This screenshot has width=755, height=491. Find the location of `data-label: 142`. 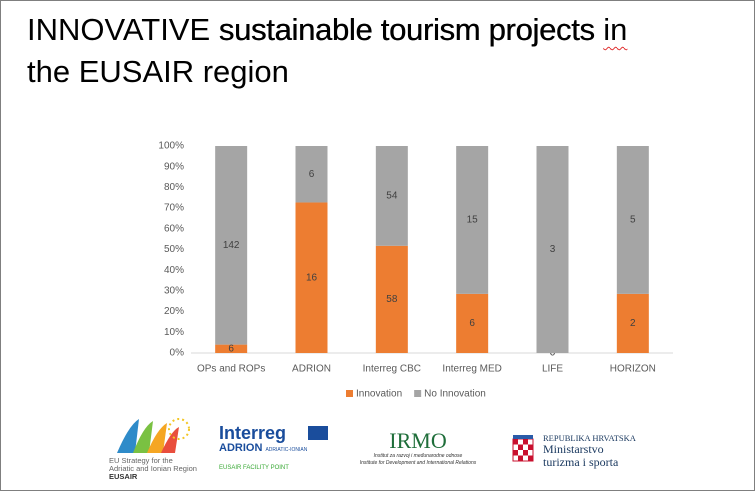

data-label: 142 is located at coordinates (231, 245).